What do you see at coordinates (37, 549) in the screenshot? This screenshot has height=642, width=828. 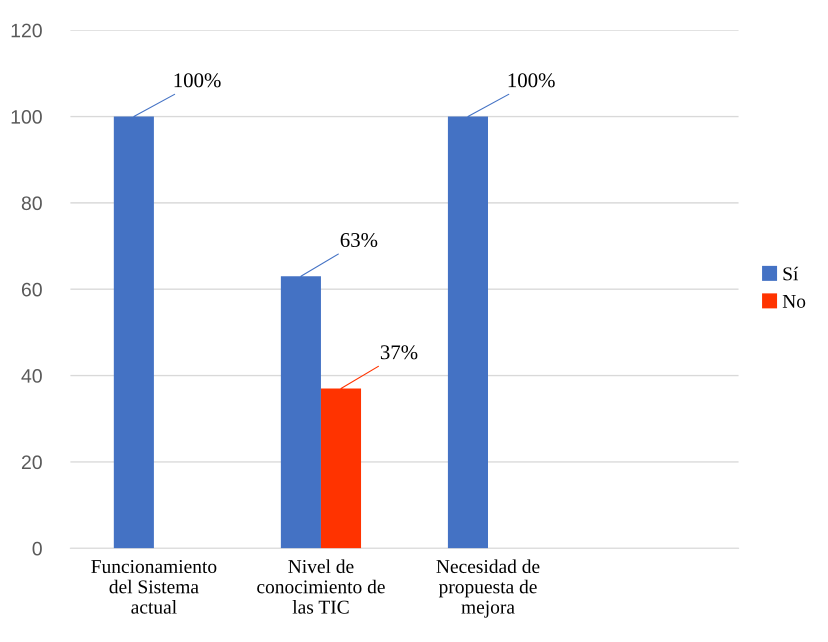 I see `y-tick-label: 0` at bounding box center [37, 549].